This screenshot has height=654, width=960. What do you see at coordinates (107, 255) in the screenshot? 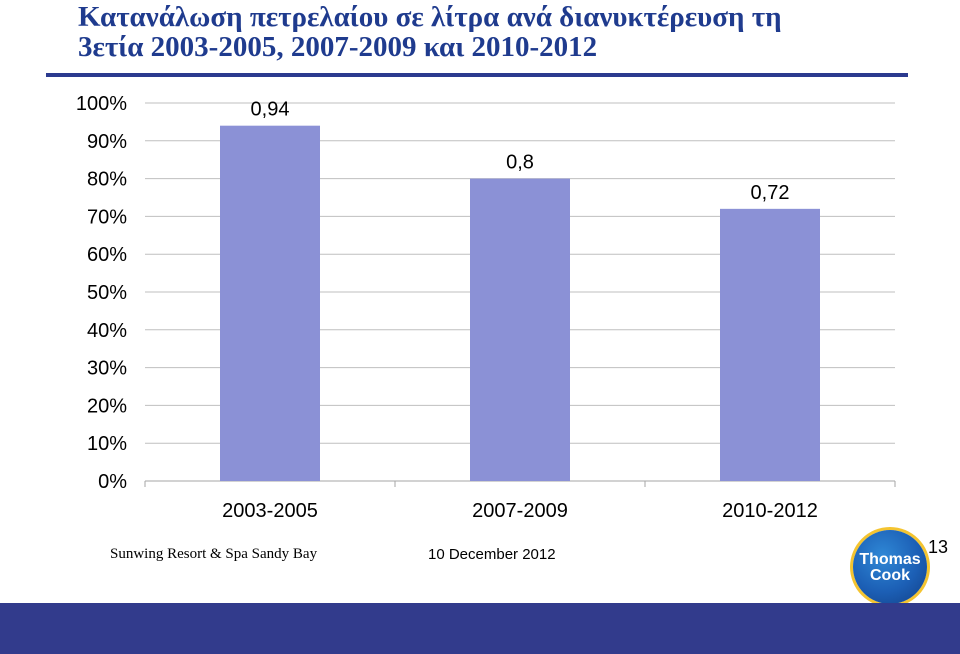
I see `y-tick-label: 60%` at bounding box center [107, 255].